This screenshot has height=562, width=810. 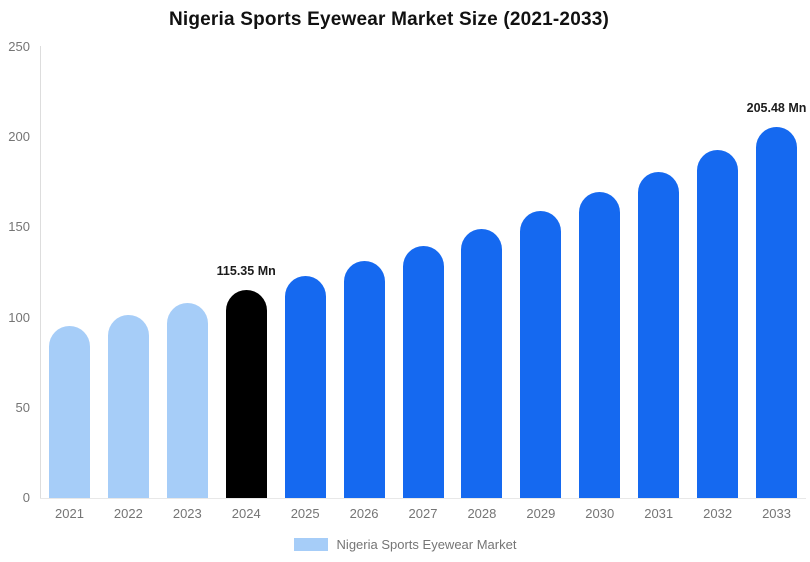 I want to click on bar-2028, so click(x=482, y=363).